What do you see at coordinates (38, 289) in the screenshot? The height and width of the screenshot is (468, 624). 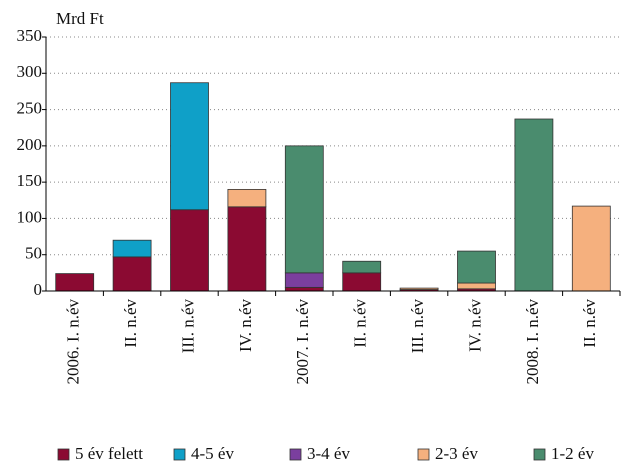 I see `y-tick-label: 0` at bounding box center [38, 289].